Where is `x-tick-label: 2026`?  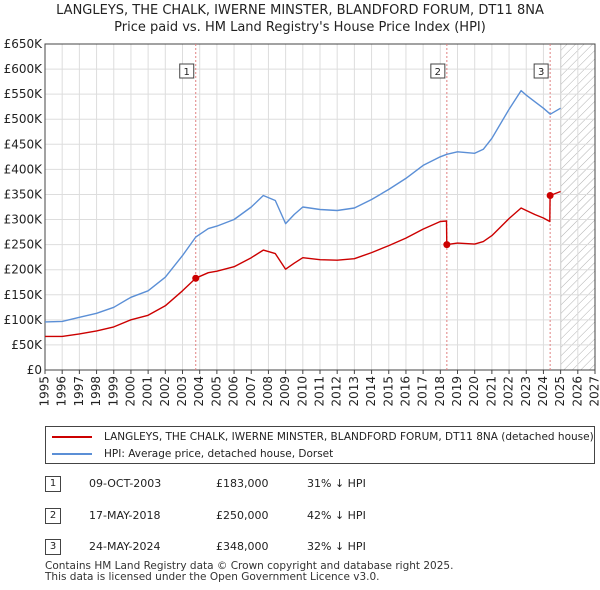 x-tick-label: 2026 is located at coordinates (577, 391).